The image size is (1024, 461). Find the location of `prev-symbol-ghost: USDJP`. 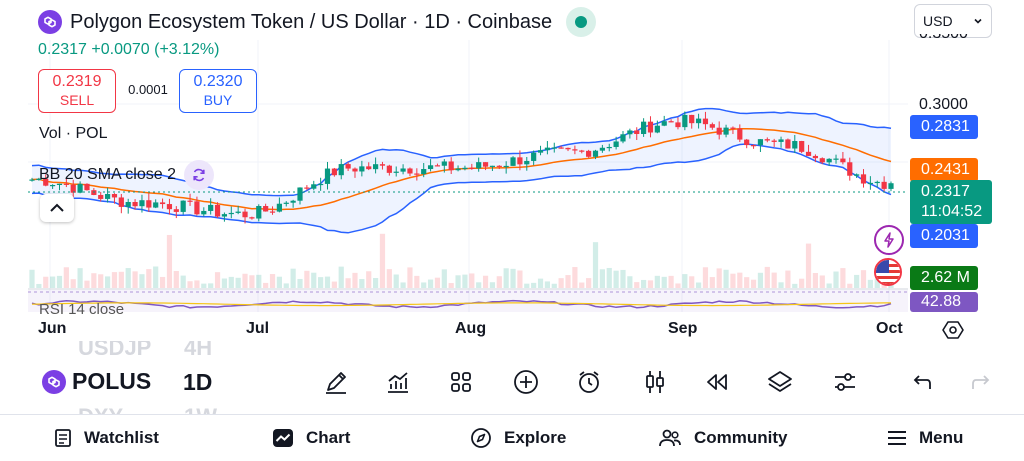

prev-symbol-ghost: USDJP is located at coordinates (115, 350).